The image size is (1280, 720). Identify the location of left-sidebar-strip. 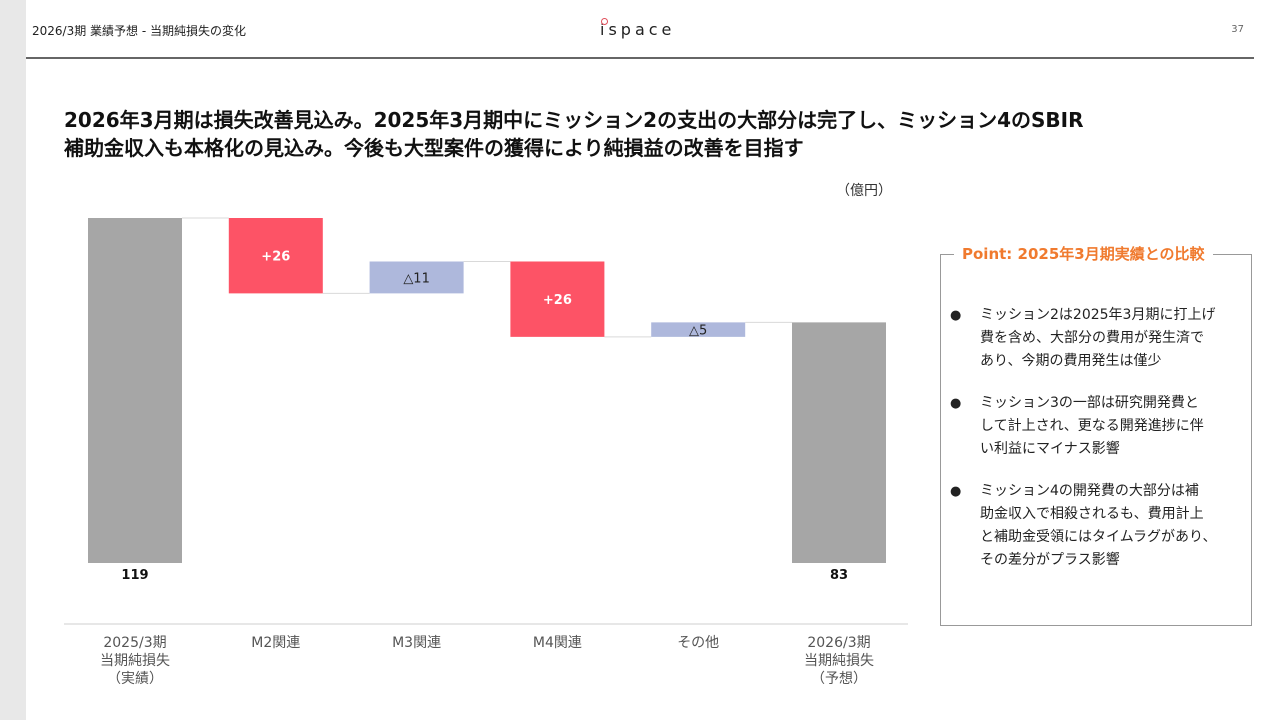
(13, 360).